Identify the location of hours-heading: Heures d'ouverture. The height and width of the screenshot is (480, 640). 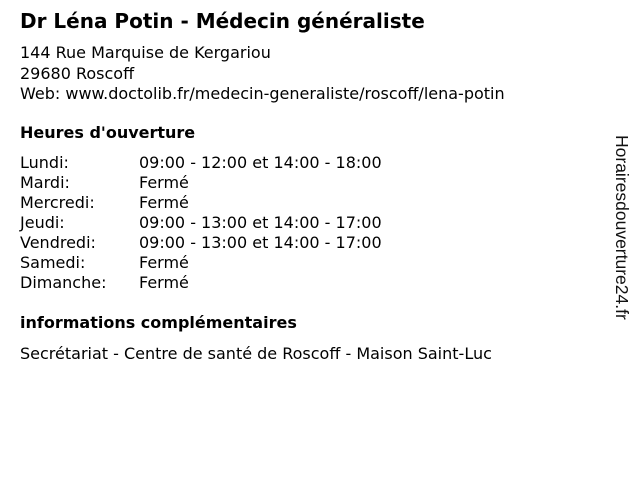
(108, 132).